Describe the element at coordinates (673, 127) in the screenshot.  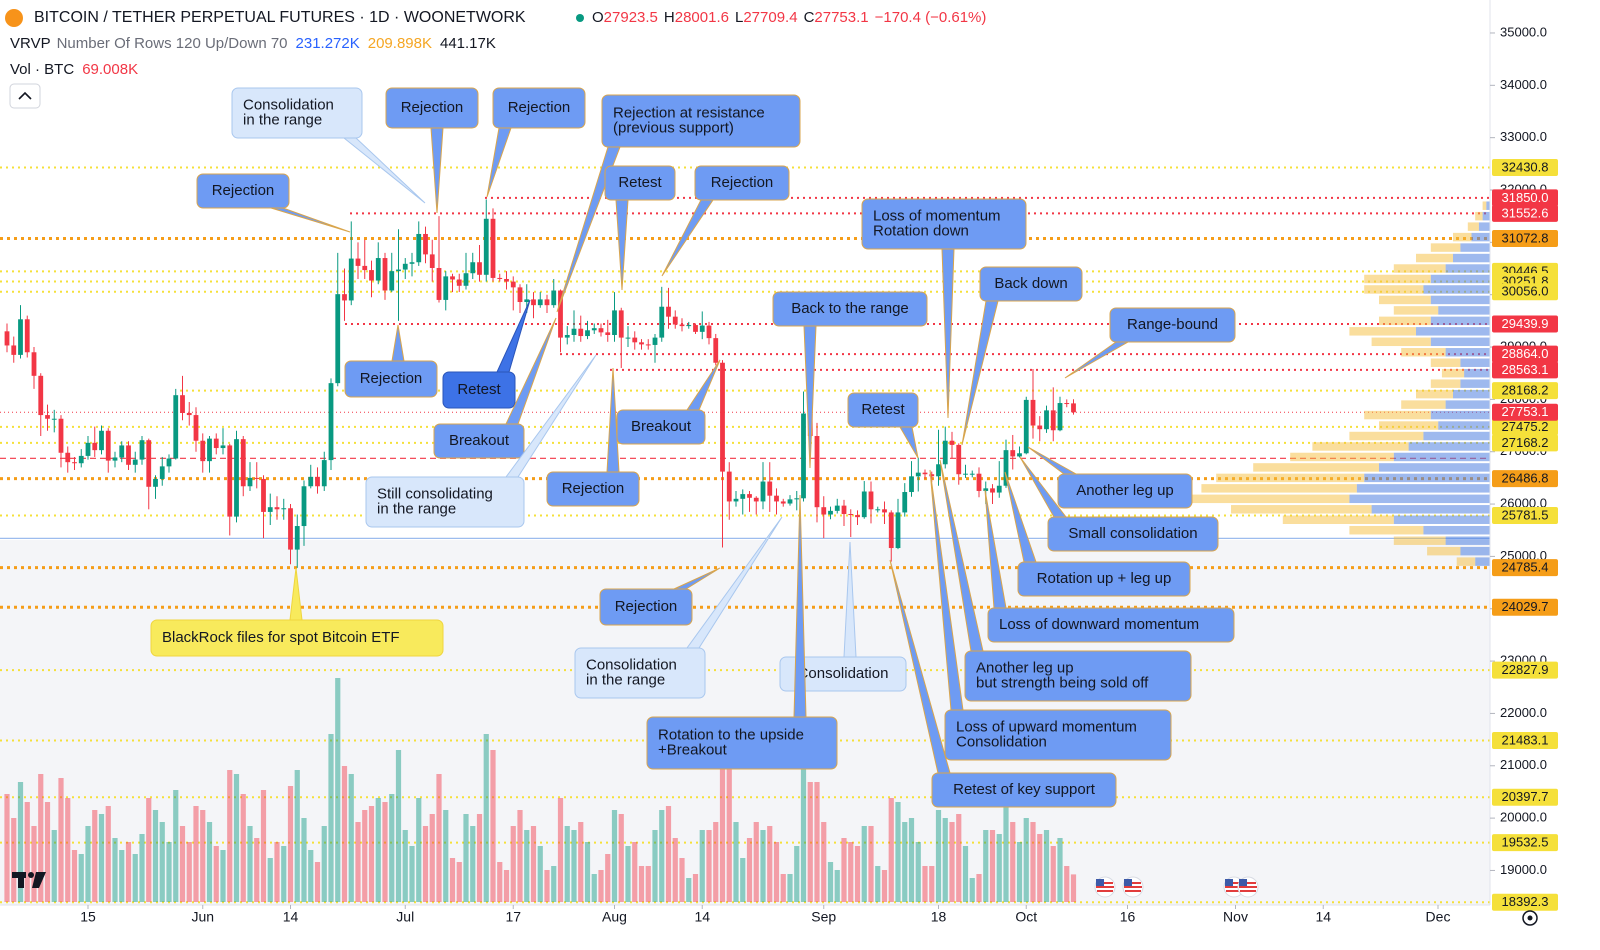
I see `annotation-text: (previous support)` at that location.